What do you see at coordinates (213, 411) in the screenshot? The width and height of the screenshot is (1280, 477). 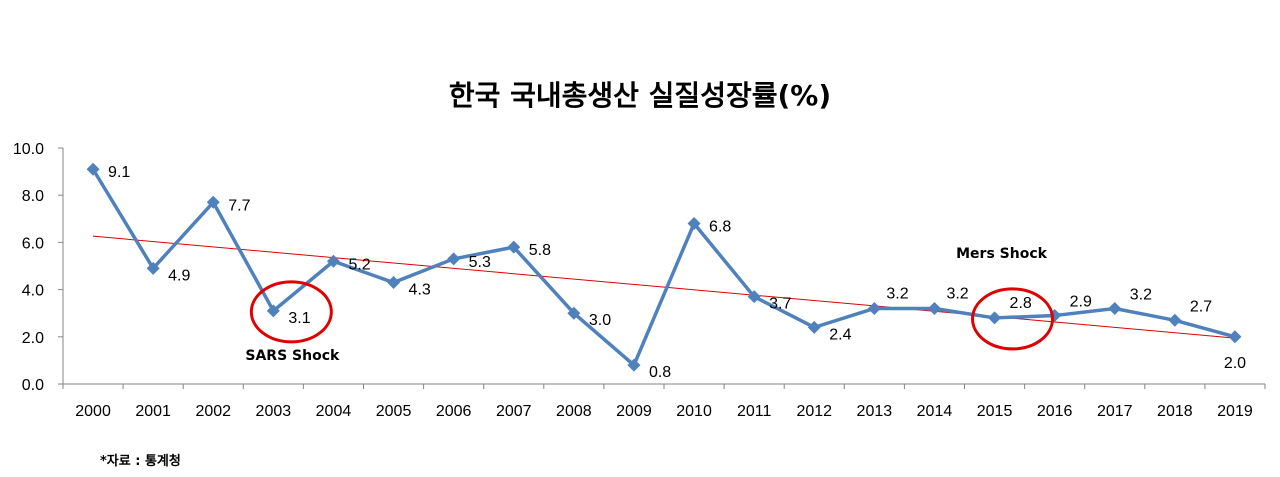 I see `x-tick-label: 2002` at bounding box center [213, 411].